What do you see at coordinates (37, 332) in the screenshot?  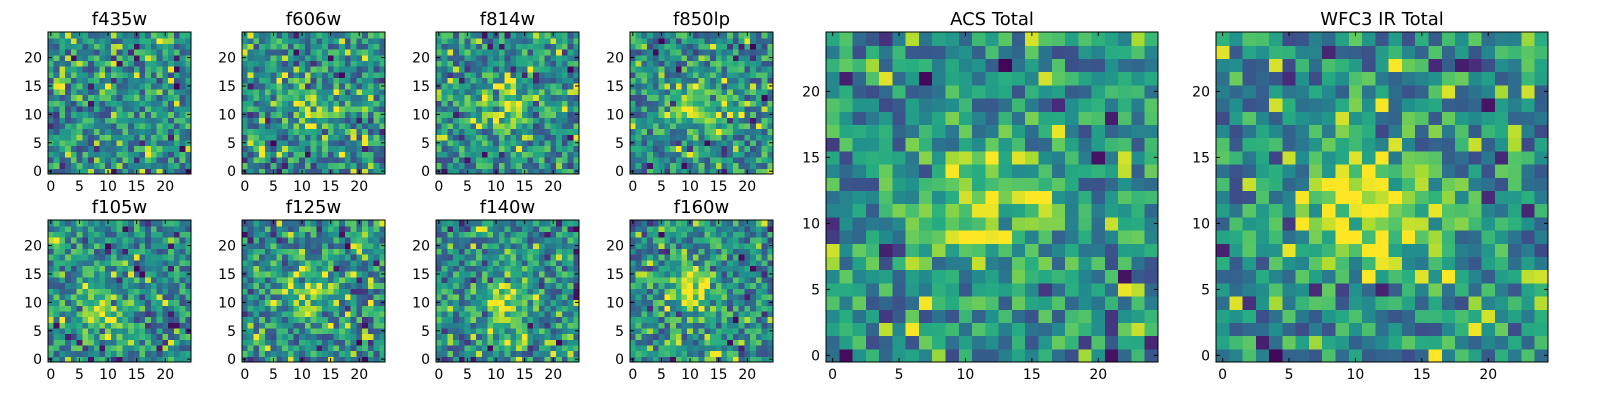 I see `y-tick-label: 5` at bounding box center [37, 332].